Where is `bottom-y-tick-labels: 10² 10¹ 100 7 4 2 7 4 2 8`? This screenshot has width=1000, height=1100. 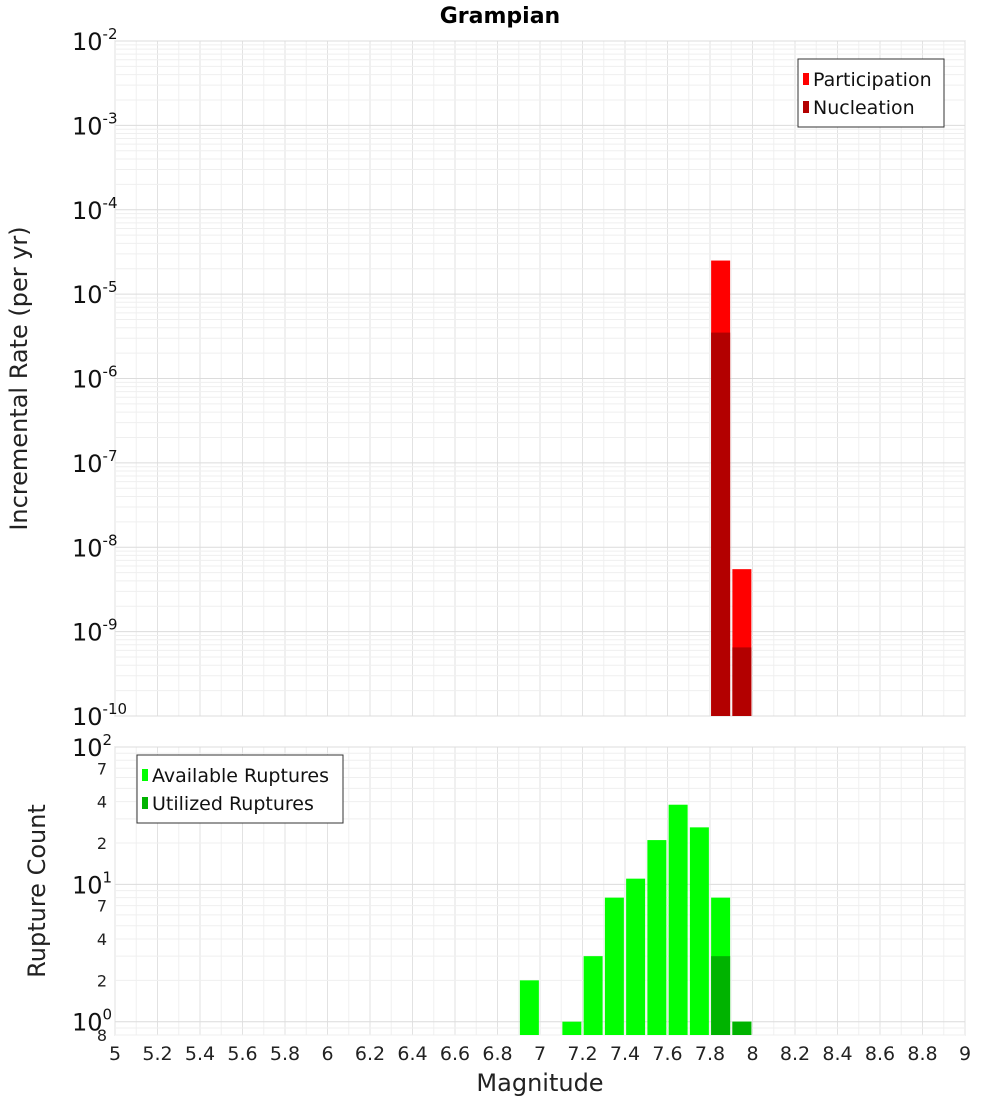
bottom-y-tick-labels: 10² 10¹ 100 7 4 2 7 4 2 8 is located at coordinates (92, 888).